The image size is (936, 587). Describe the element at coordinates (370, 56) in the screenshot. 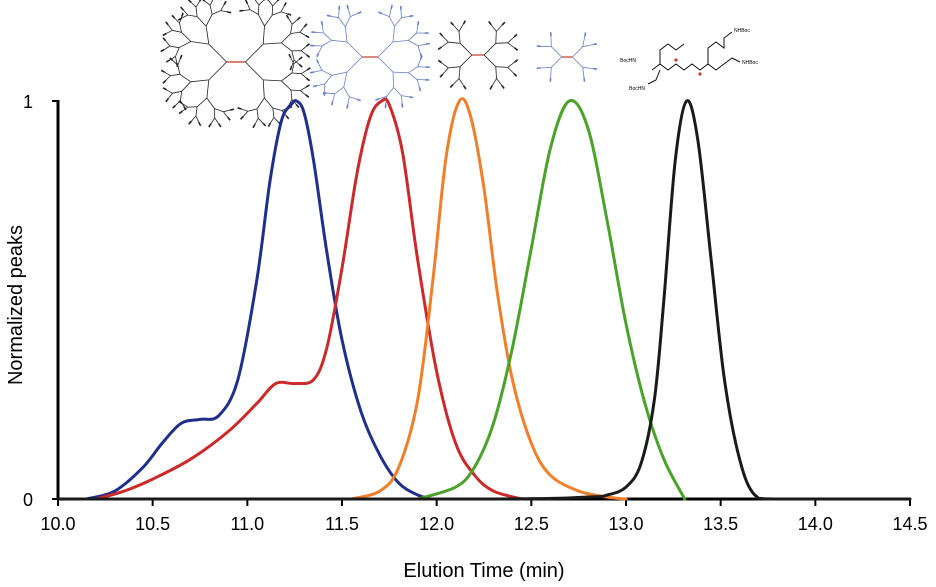

I see `dendrimer-g3` at that location.